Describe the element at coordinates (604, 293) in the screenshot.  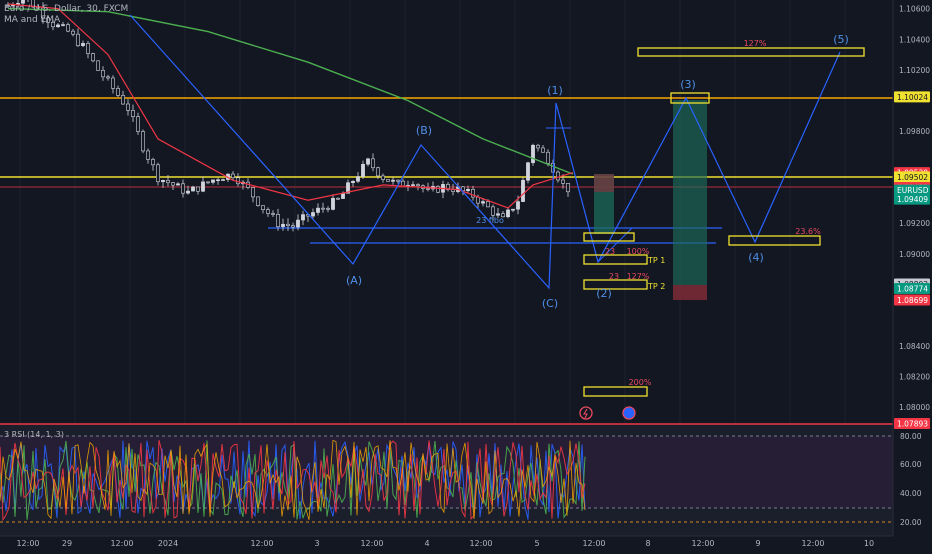
I see `wave-label-2: (2)` at that location.